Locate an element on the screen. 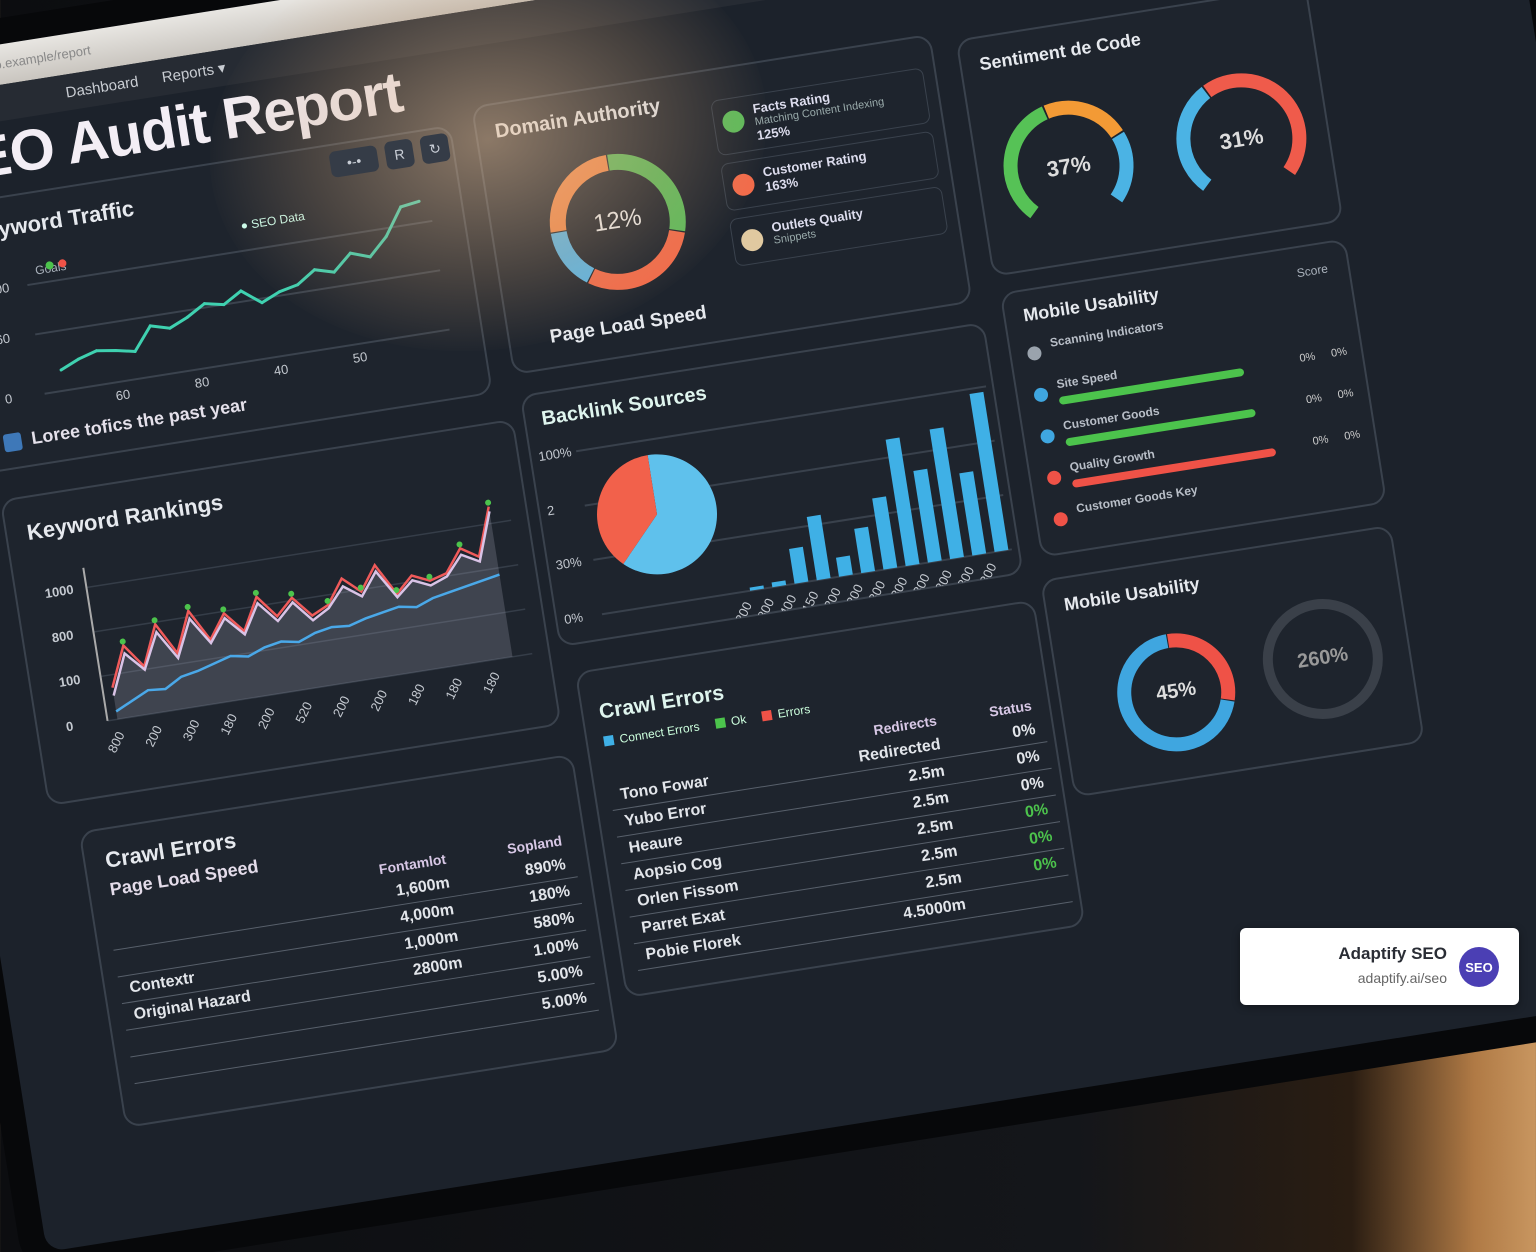  x-tick-label: 800 is located at coordinates (116, 742).